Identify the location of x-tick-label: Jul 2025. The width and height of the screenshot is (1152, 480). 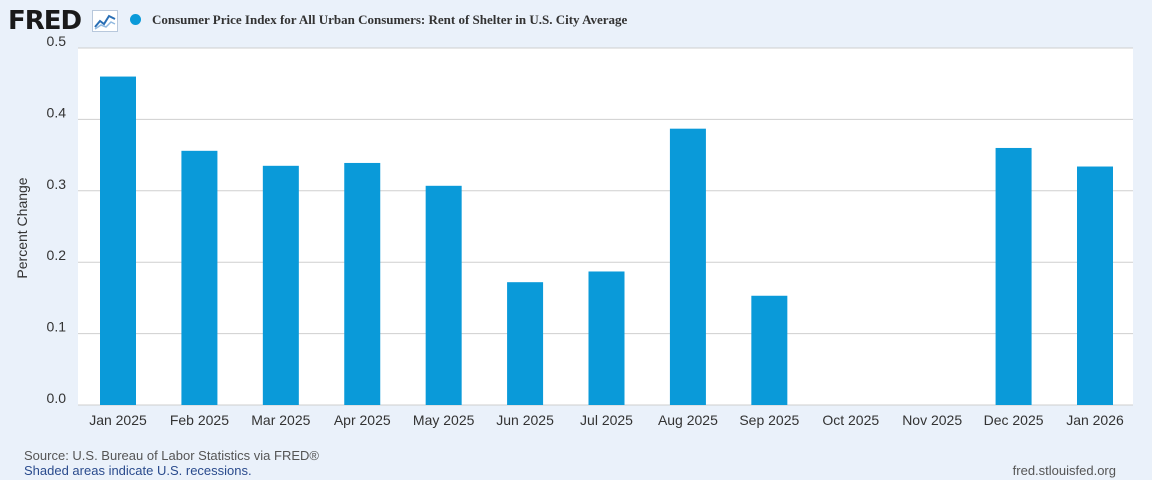
(606, 420).